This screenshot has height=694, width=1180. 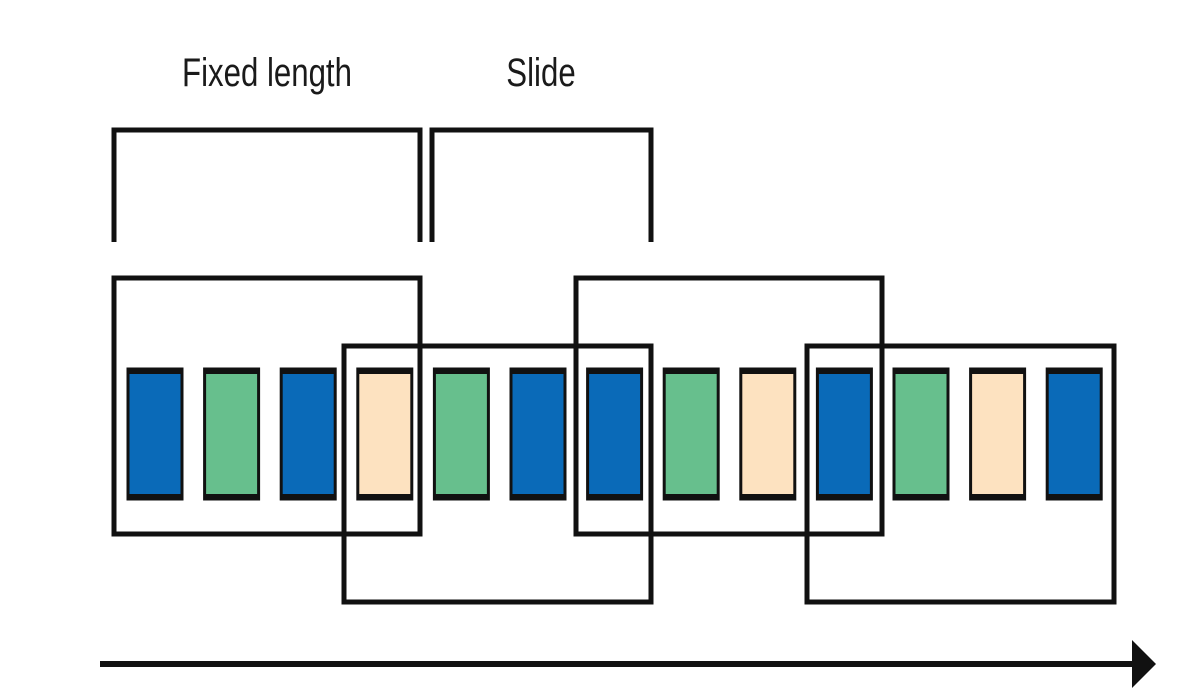 I want to click on slide-bracket, so click(x=541, y=184).